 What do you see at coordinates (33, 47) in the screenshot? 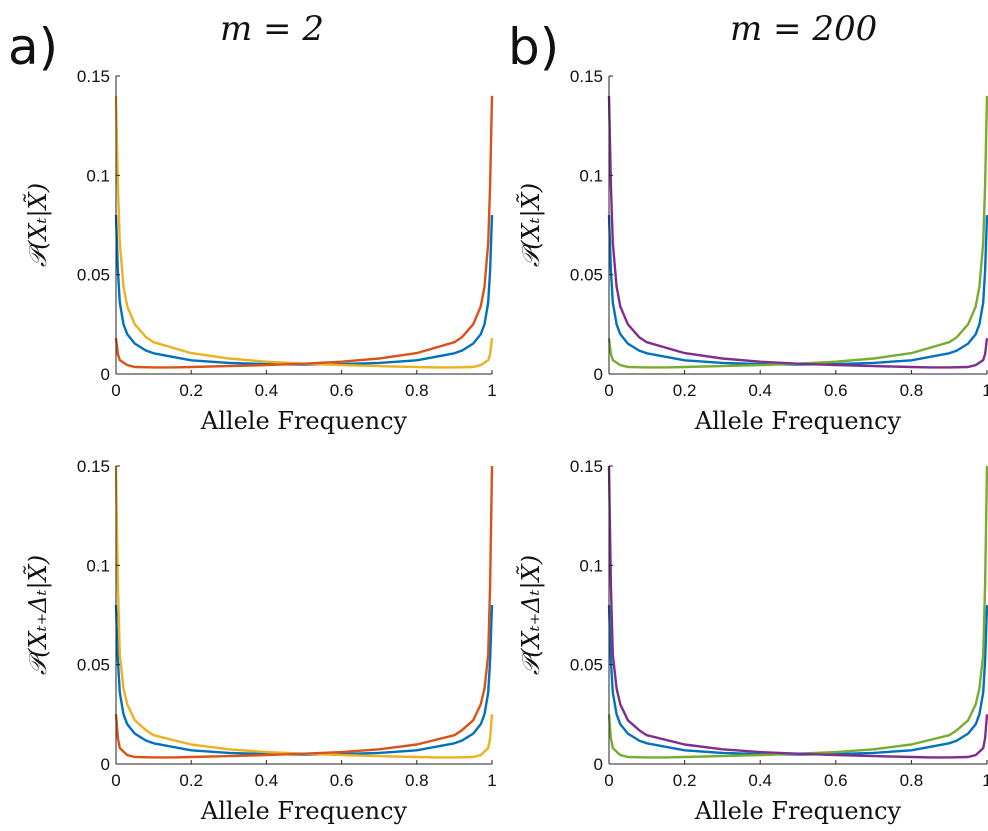
I see `panel-a-label: a)` at bounding box center [33, 47].